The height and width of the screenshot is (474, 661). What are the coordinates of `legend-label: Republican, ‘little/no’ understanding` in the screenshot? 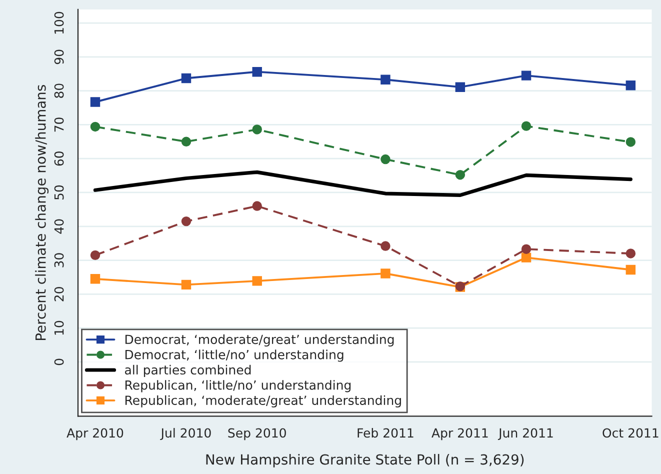 It's located at (238, 386).